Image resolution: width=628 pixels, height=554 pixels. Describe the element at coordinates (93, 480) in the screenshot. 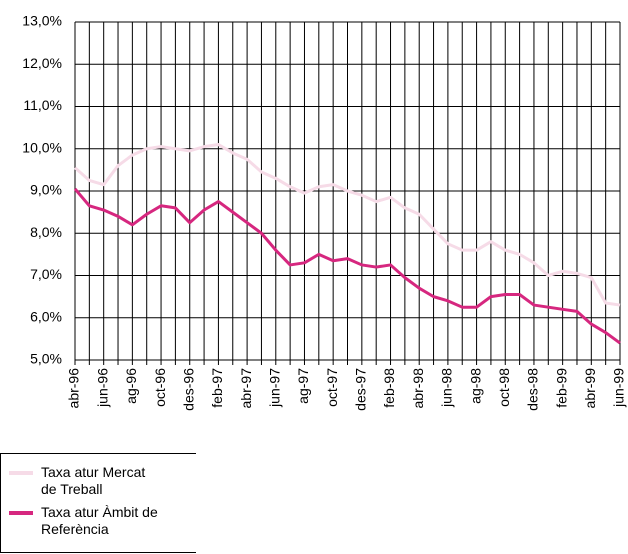

I see `legend-label: Taxa atur Mercat de Treball` at that location.